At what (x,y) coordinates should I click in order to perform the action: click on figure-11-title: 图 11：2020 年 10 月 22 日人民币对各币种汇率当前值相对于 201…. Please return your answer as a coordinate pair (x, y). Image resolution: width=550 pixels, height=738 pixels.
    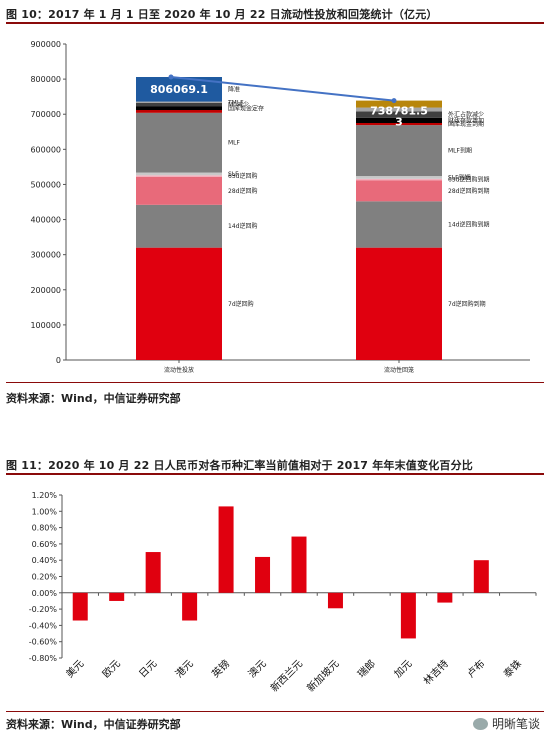
    Looking at the image, I should click on (239, 465).